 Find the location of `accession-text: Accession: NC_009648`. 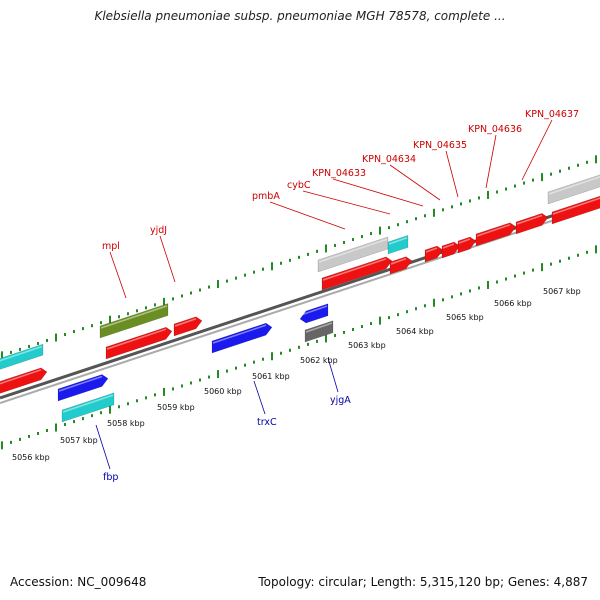

accession-text: Accession: NC_009648 is located at coordinates (78, 582).